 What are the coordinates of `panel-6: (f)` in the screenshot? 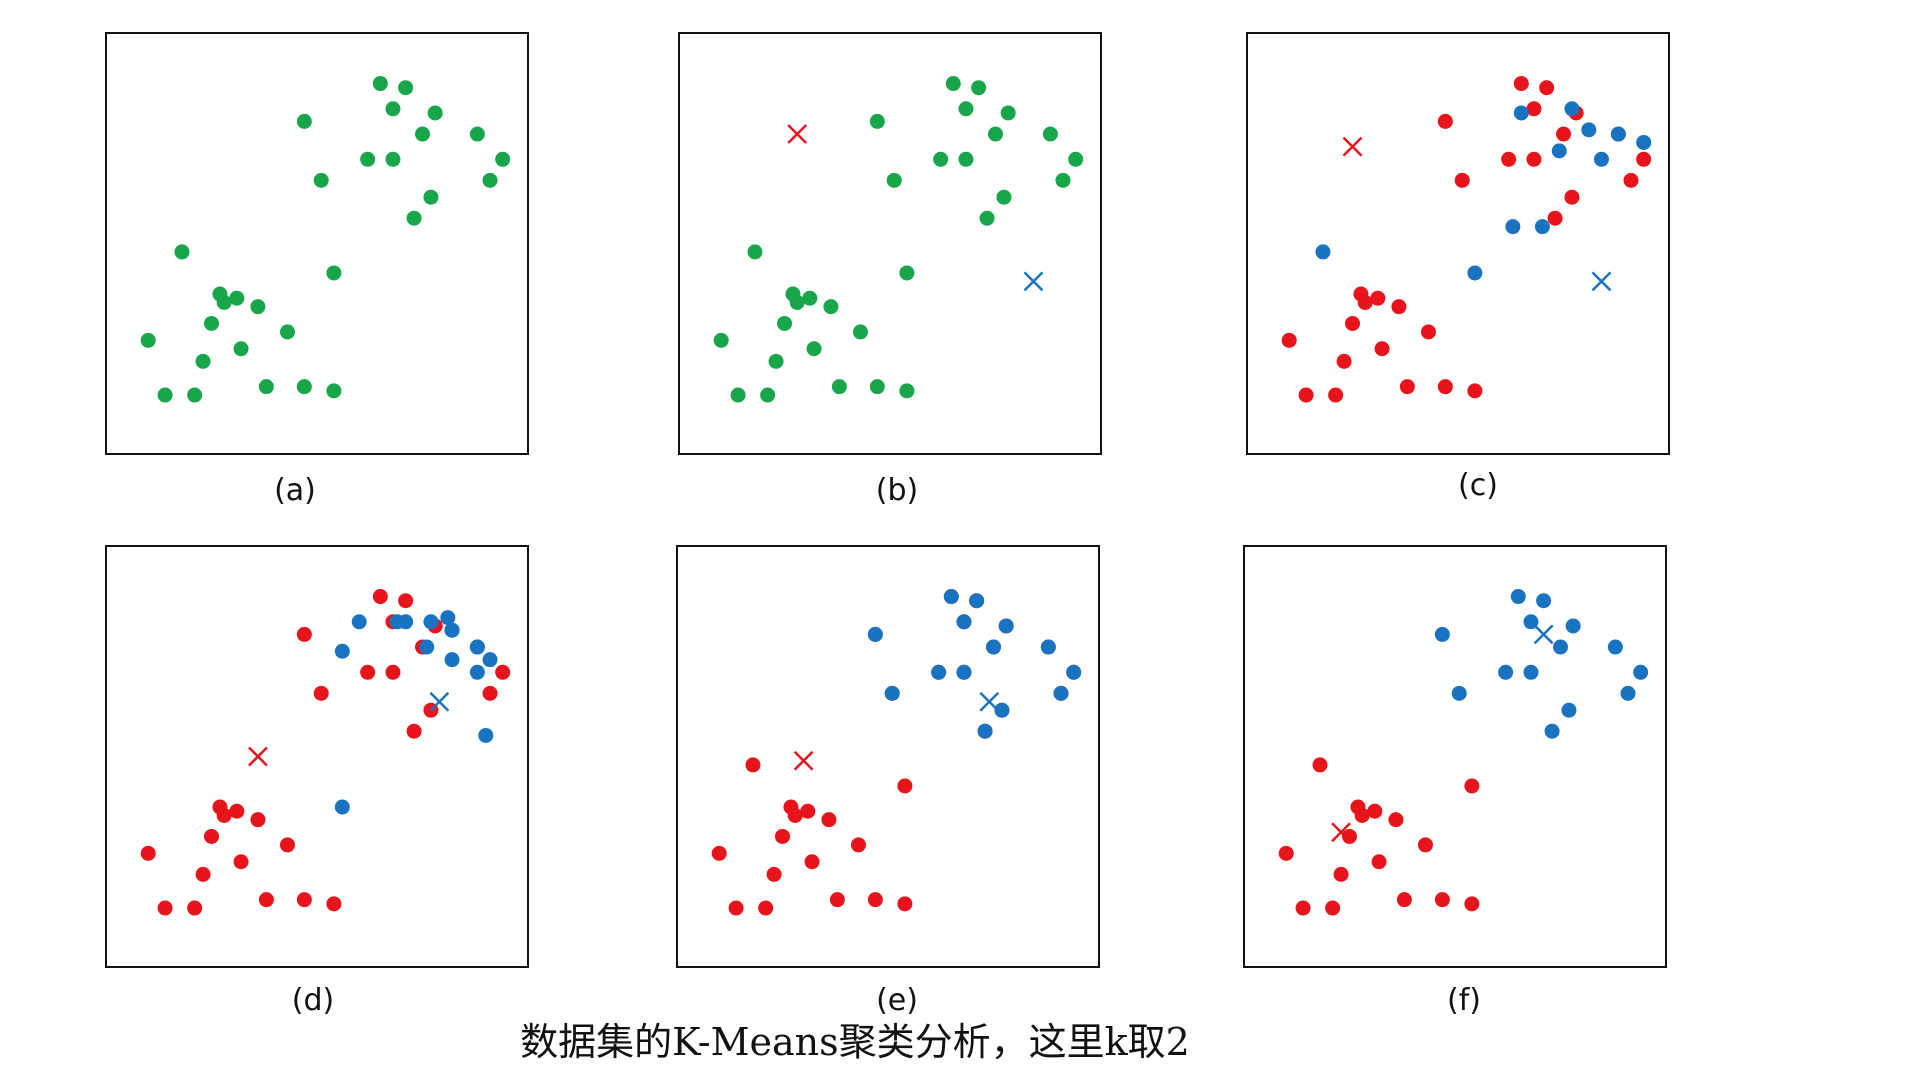 It's located at (1455, 781).